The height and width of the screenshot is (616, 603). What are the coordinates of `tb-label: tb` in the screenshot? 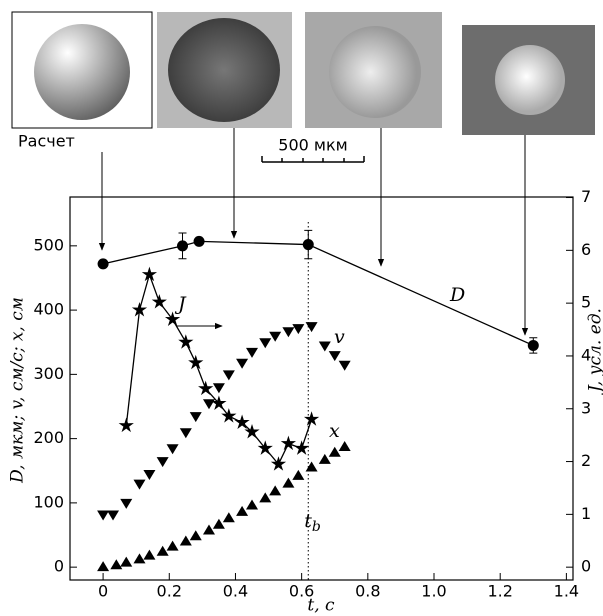 It's located at (312, 522).